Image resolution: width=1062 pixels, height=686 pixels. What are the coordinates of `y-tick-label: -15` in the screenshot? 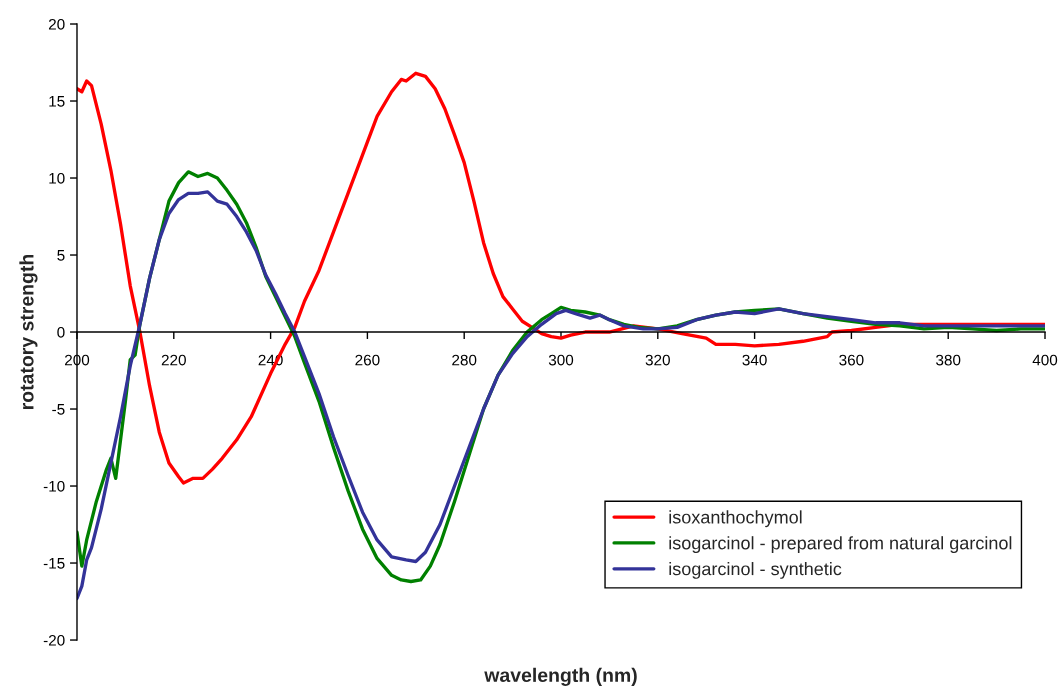 It's located at (54, 563).